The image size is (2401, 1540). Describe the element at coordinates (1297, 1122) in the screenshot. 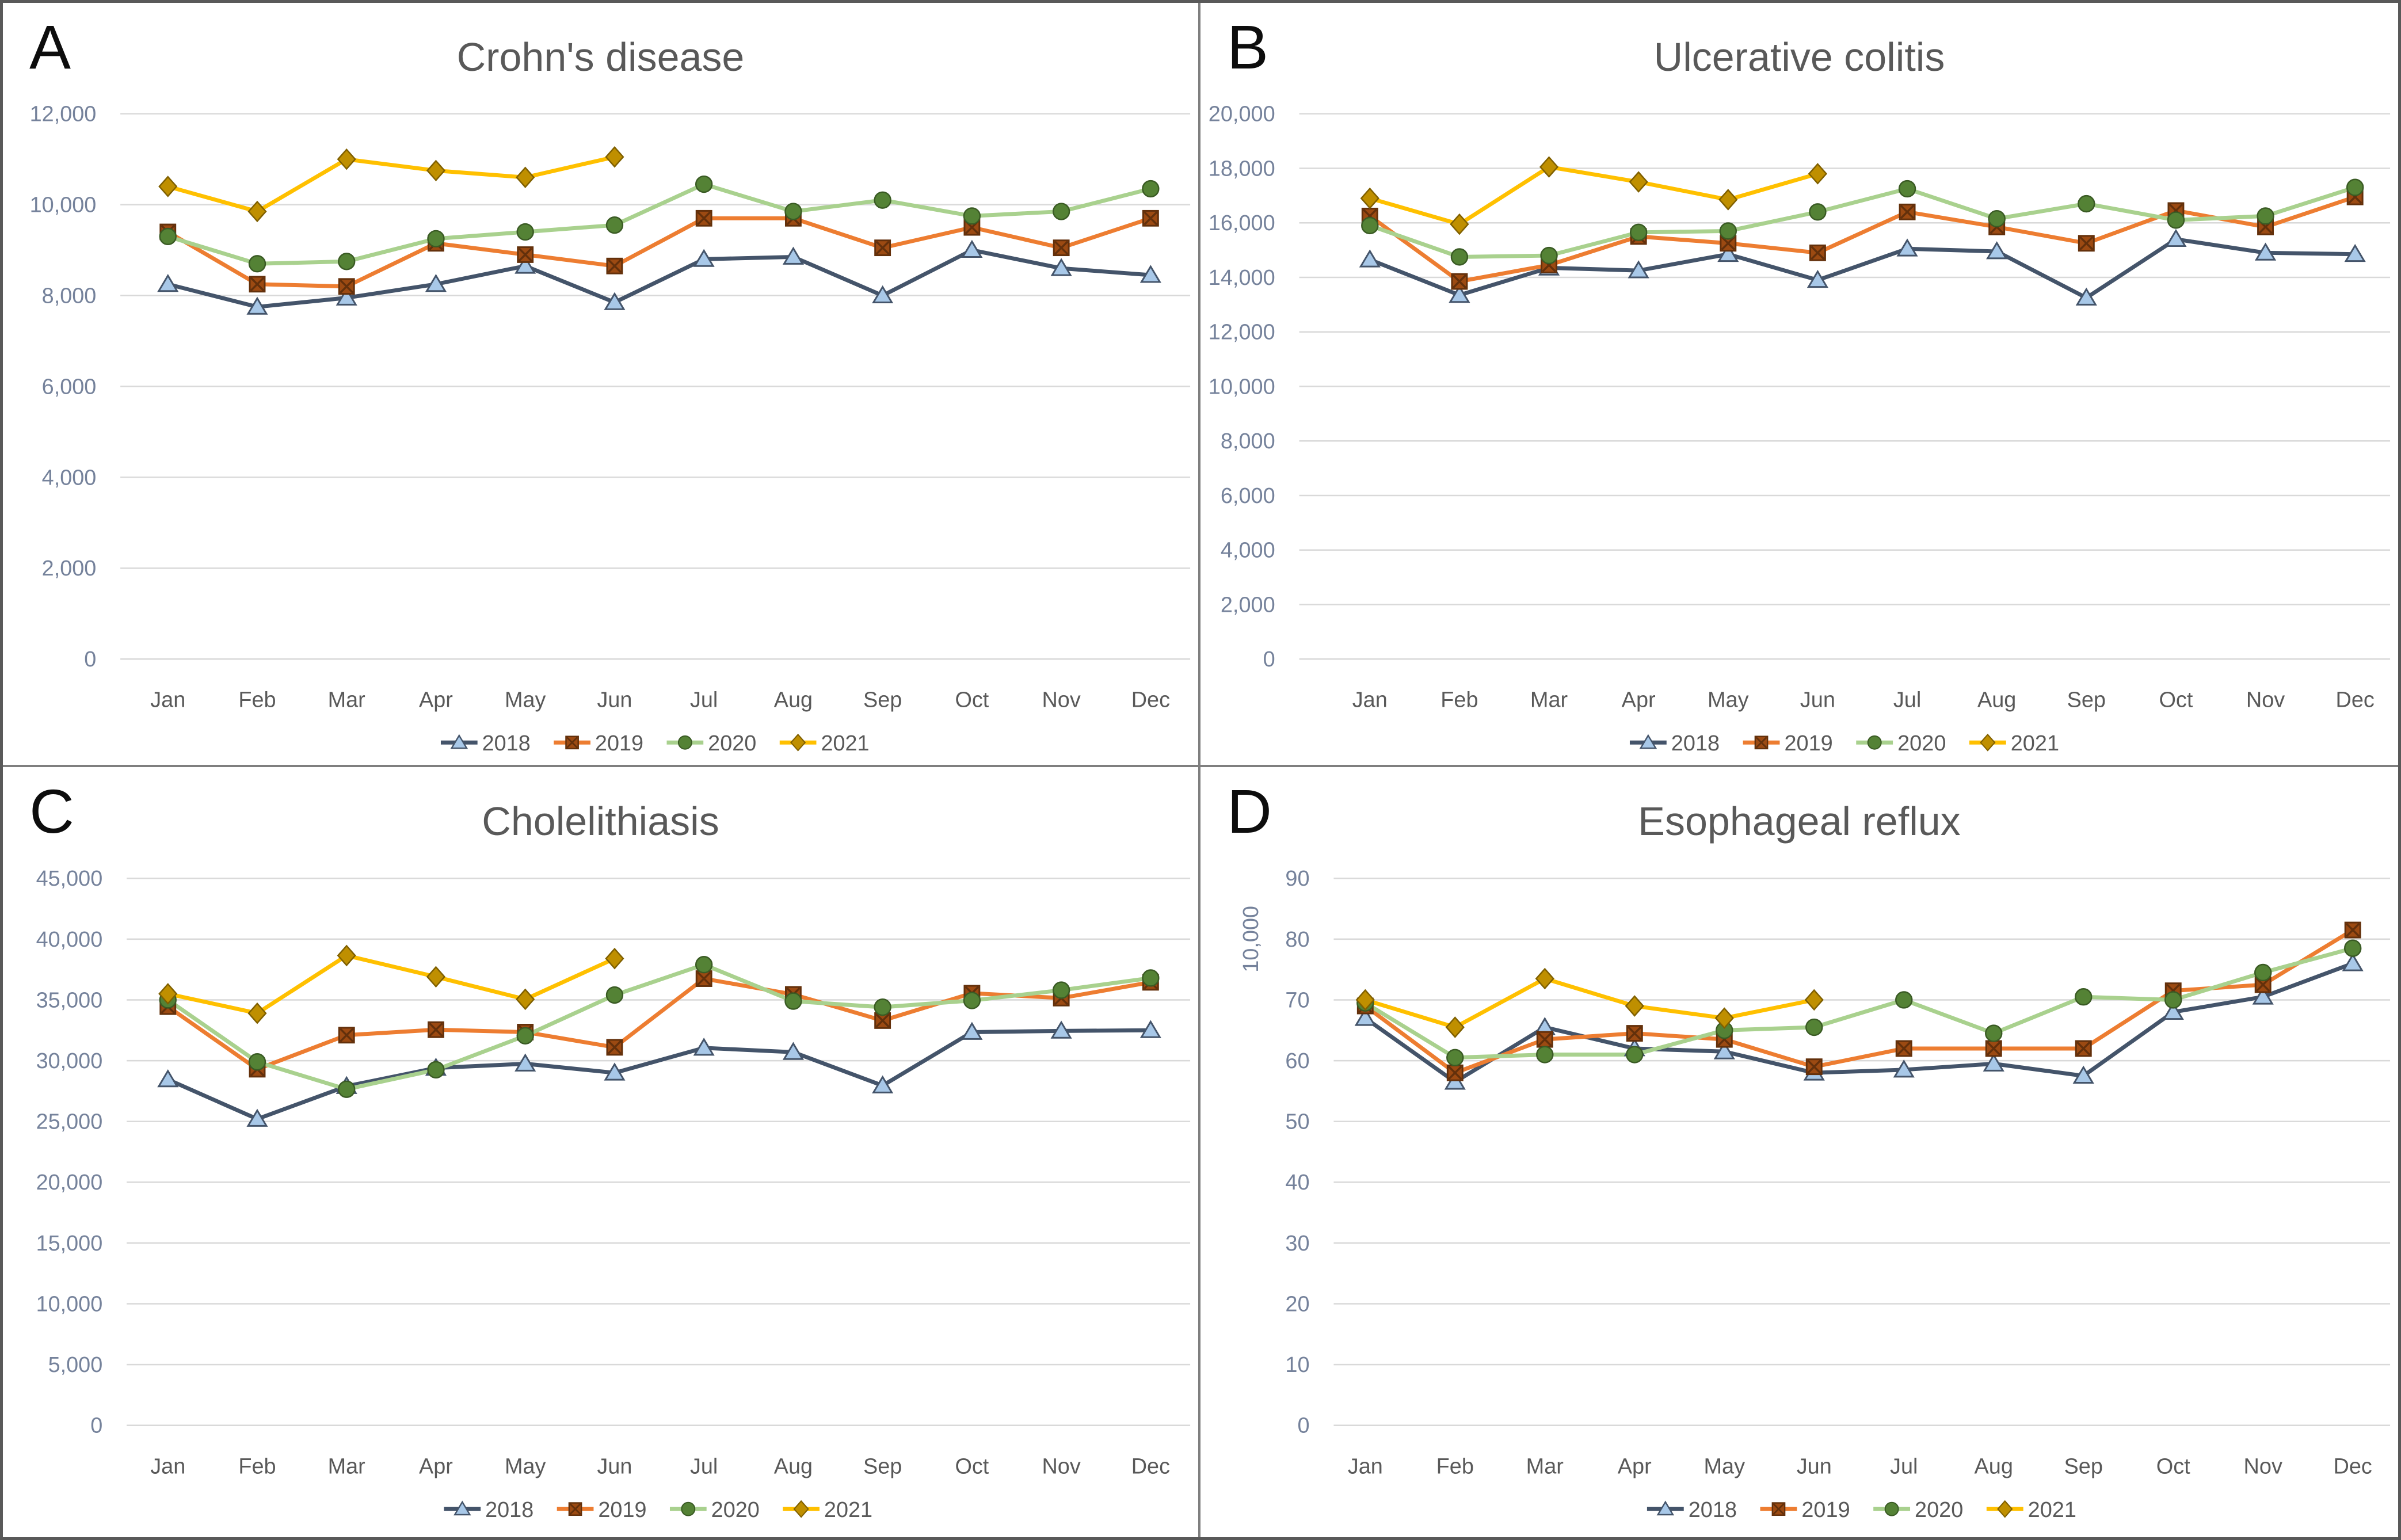

I see `y-tick-label: 50` at that location.